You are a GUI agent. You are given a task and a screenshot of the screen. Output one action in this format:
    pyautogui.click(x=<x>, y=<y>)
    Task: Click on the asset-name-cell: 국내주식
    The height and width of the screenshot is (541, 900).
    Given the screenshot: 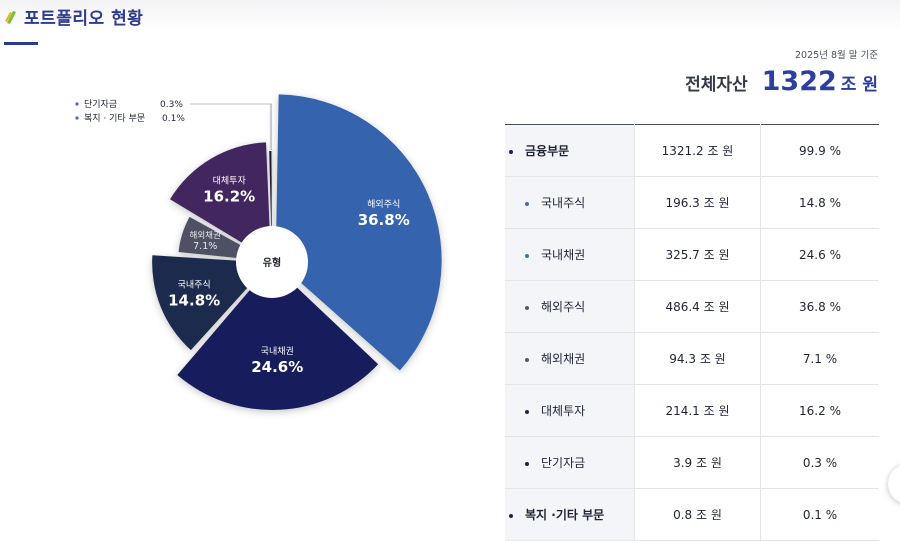 What is the action you would take?
    pyautogui.click(x=570, y=202)
    